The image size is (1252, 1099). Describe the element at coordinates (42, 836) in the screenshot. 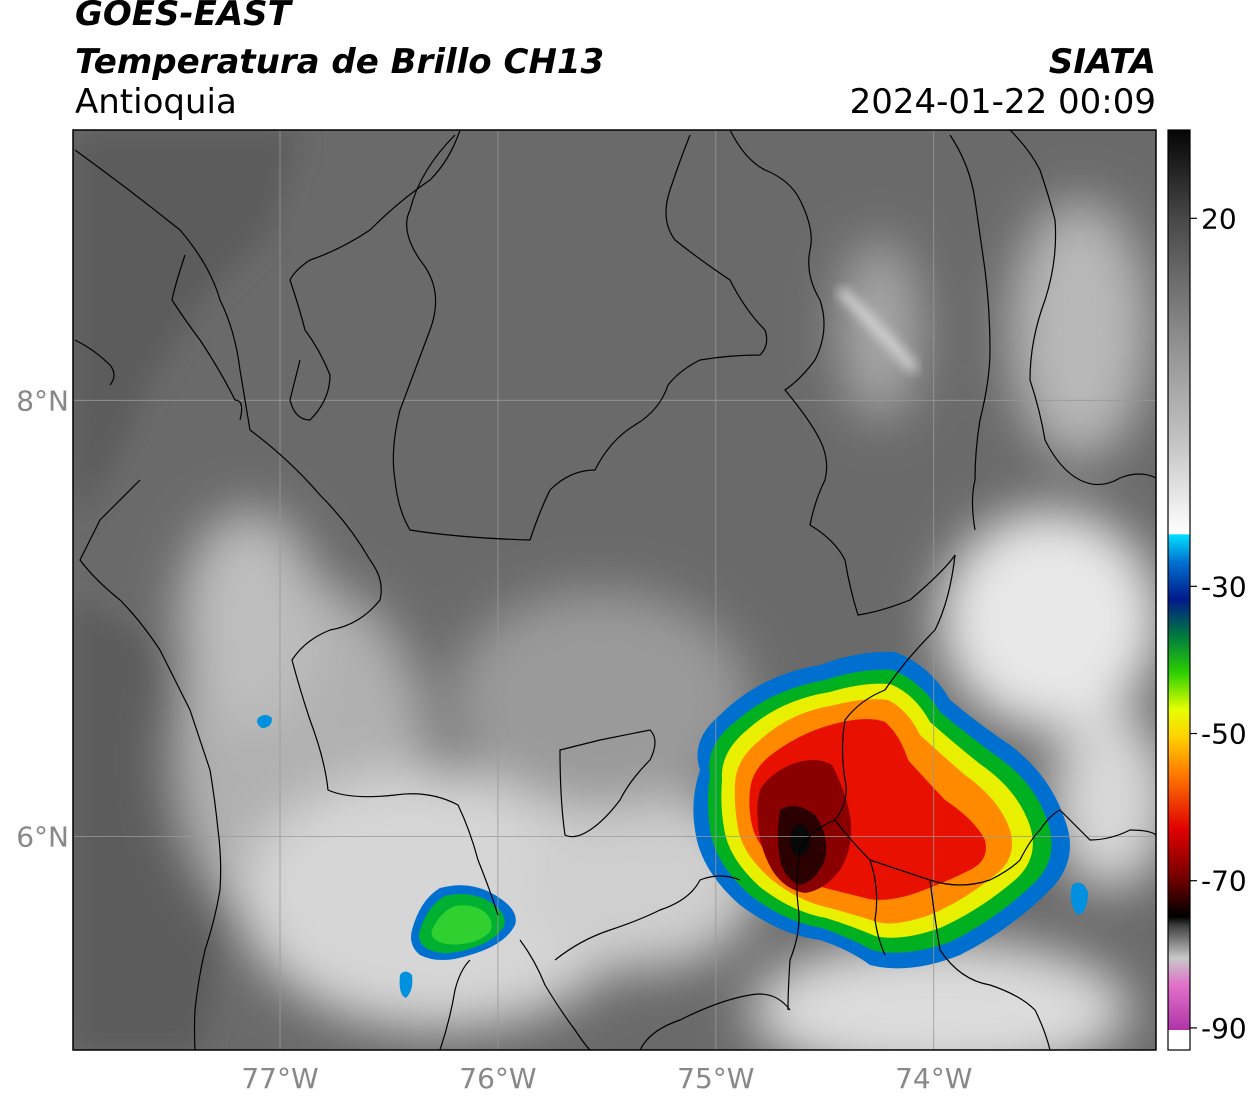

I see `lat-tick-label: 6°N` at that location.